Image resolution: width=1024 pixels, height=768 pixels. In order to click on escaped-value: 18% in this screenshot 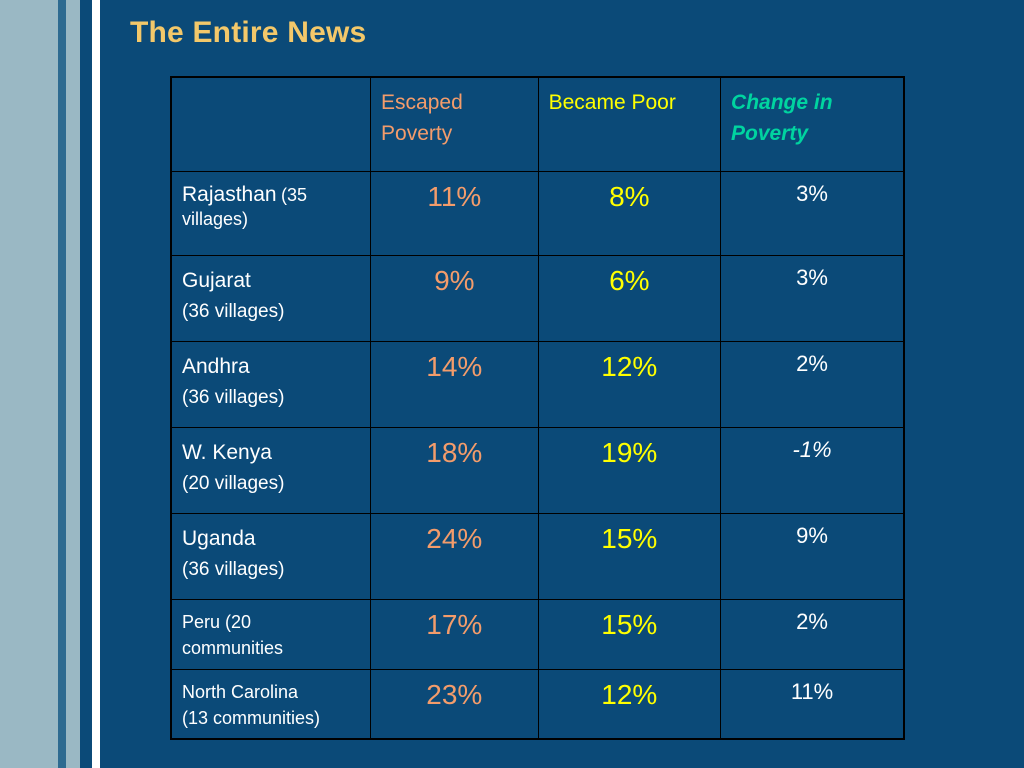, I will do `click(454, 470)`.